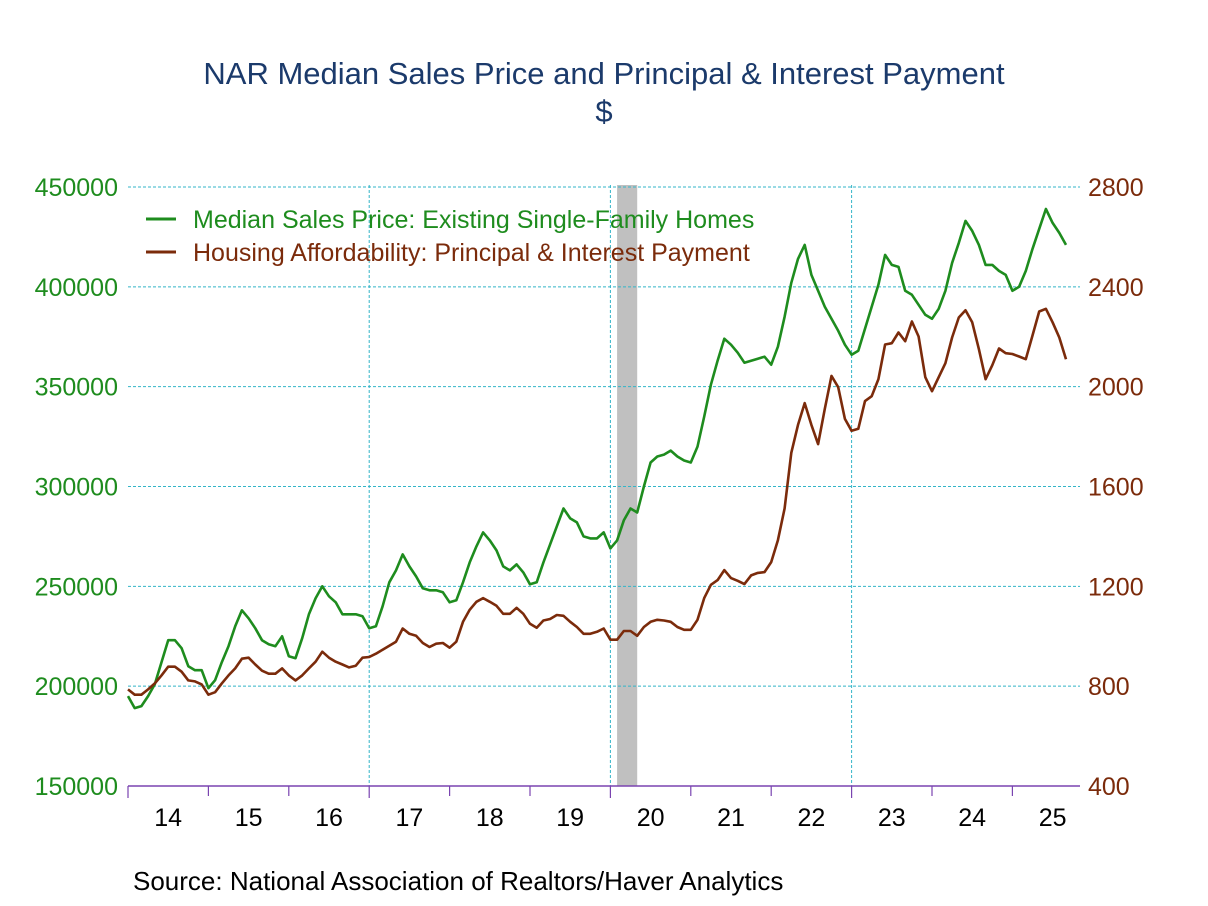  I want to click on x-axis-tick-label: 20, so click(651, 818).